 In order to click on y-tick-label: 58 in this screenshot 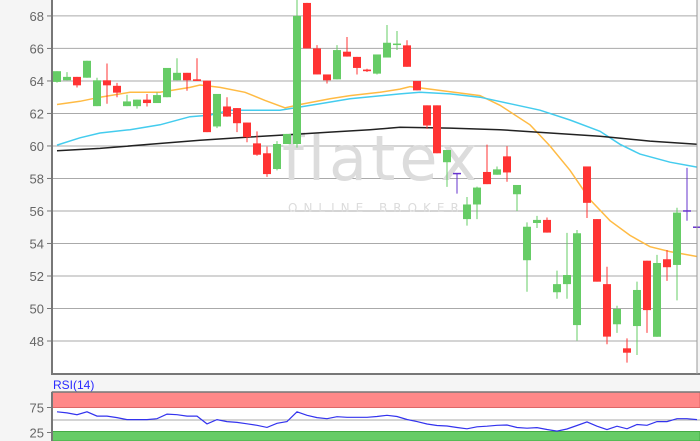, I will do `click(37, 178)`.